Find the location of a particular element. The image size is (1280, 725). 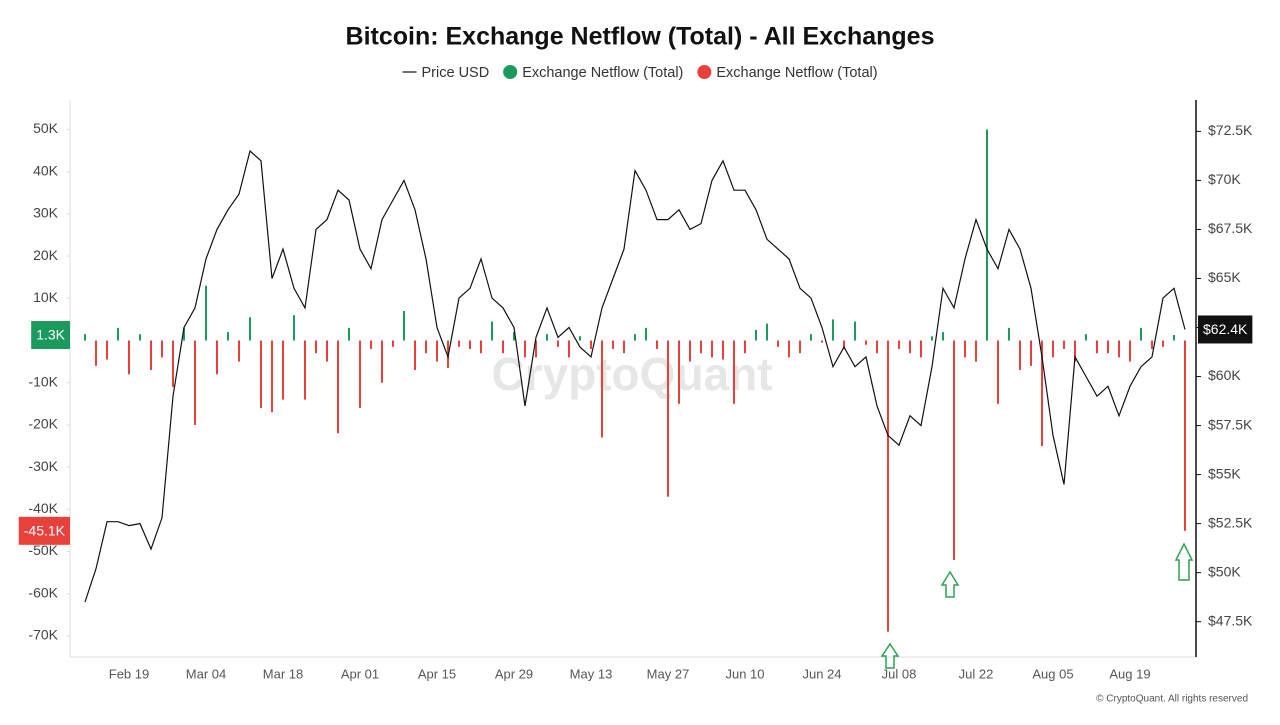

y-tick-label: -60K is located at coordinates (43, 592).